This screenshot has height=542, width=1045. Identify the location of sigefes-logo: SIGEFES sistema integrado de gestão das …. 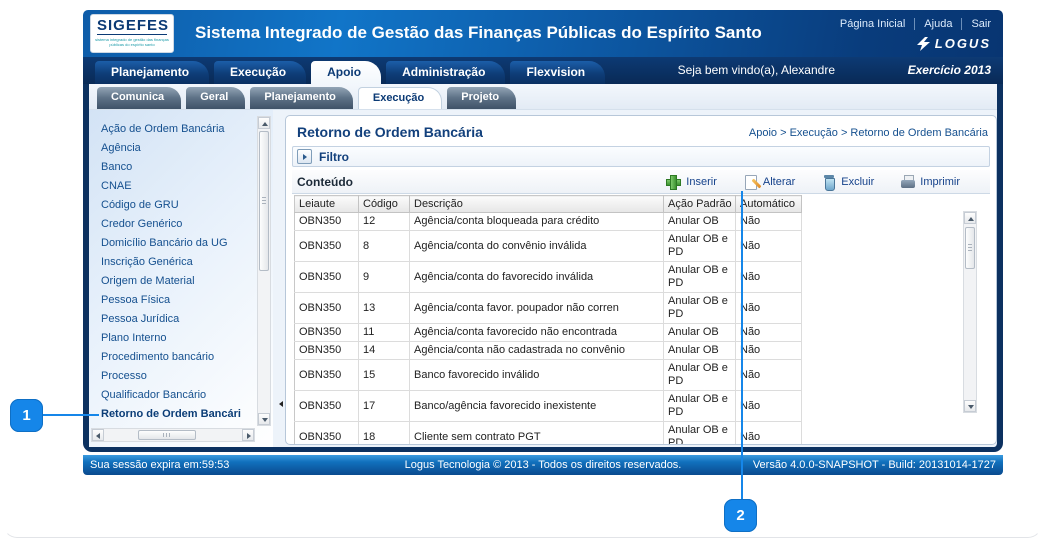
(132, 33).